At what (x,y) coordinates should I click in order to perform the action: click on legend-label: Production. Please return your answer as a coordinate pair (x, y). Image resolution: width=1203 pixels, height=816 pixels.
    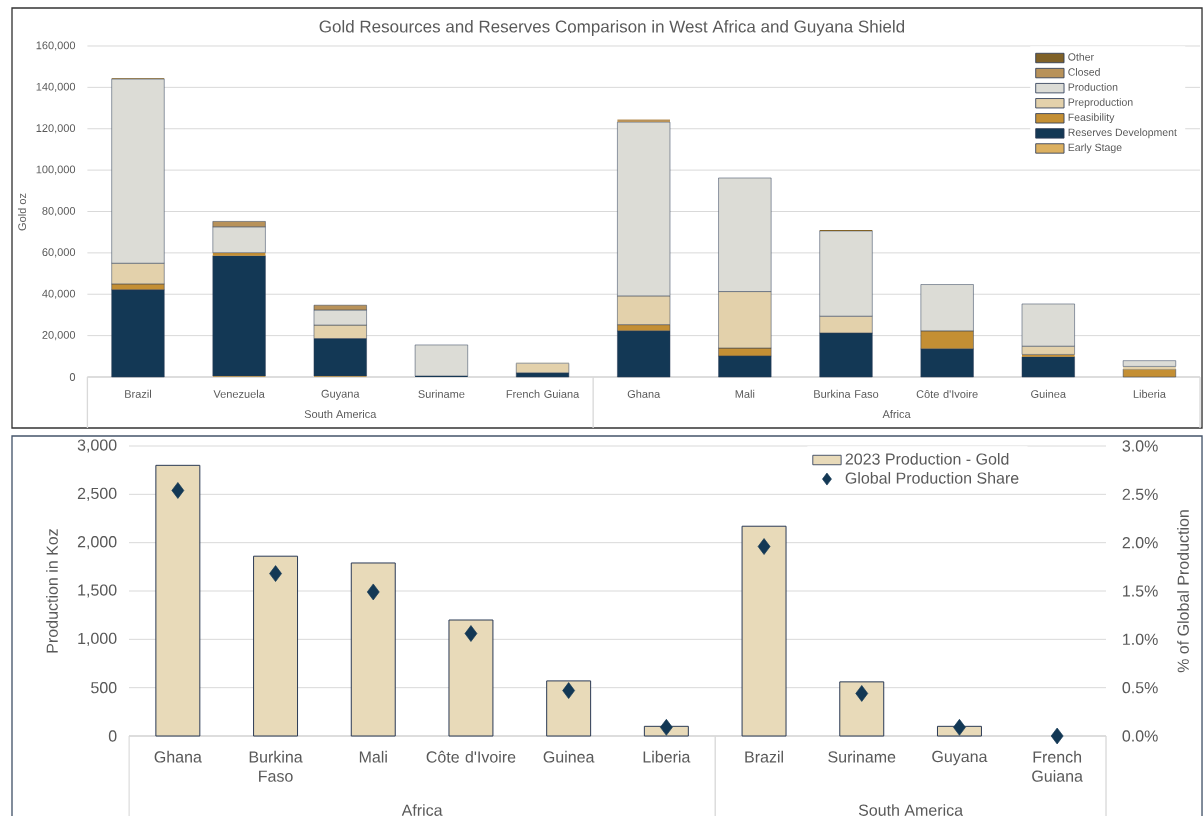
    Looking at the image, I should click on (1093, 87).